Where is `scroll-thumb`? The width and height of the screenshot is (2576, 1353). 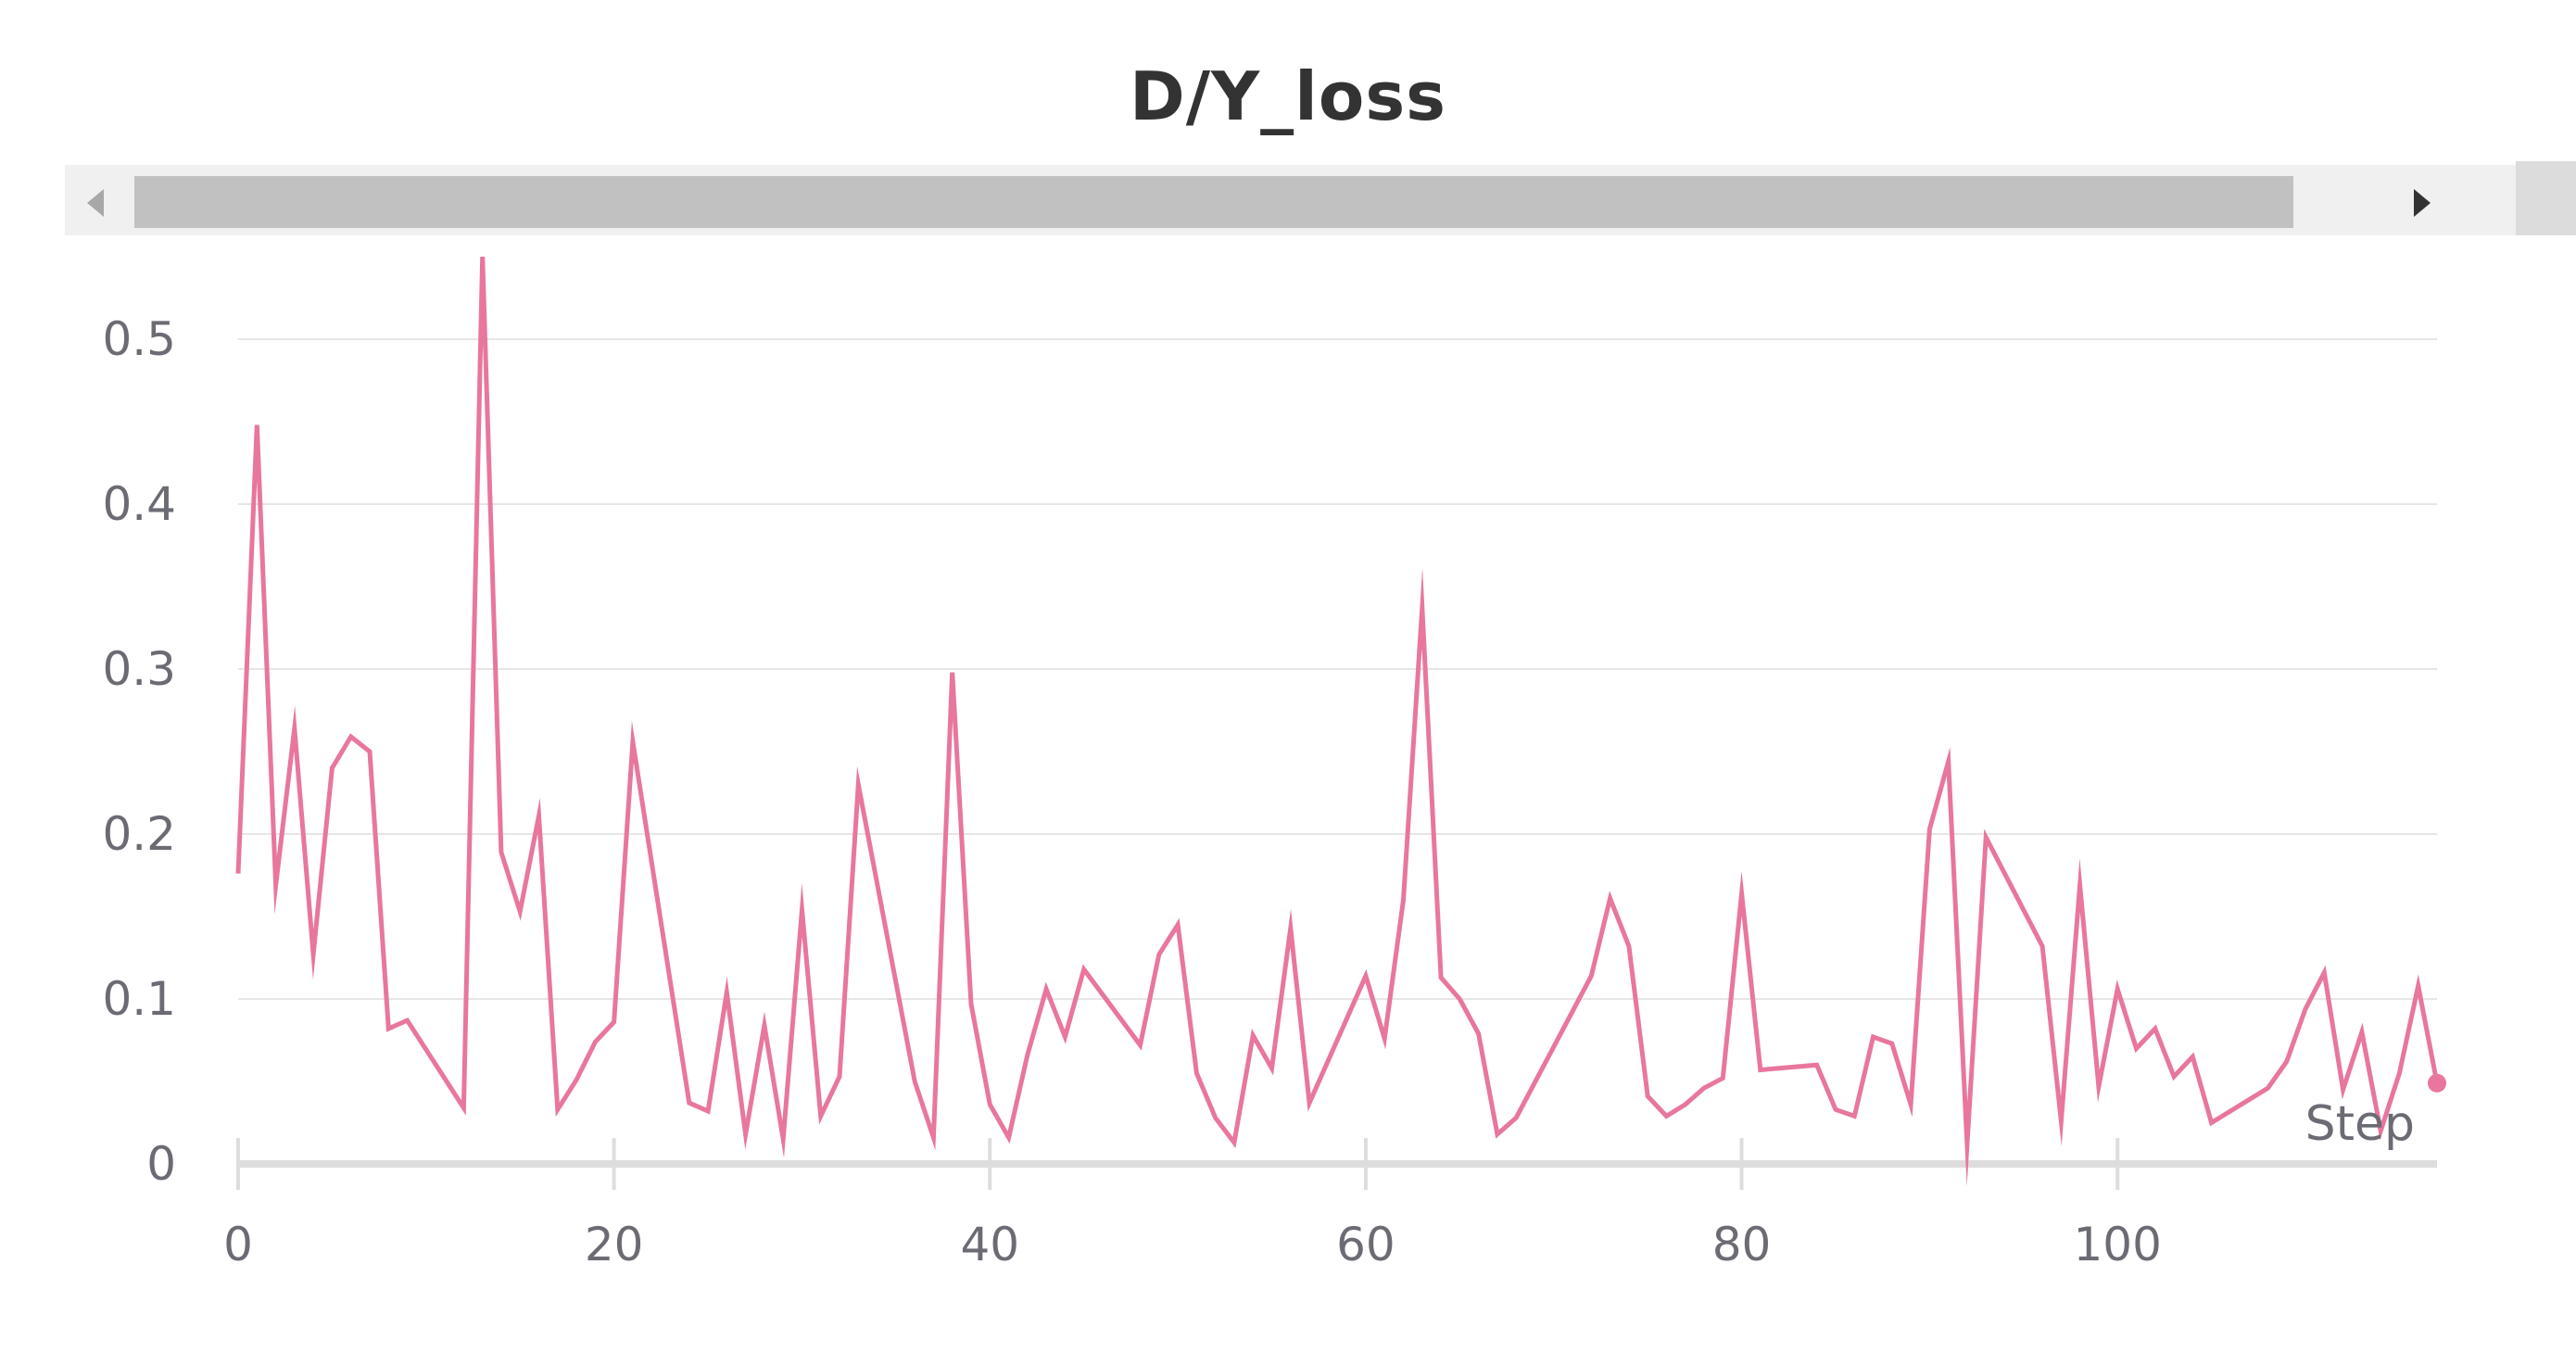 scroll-thumb is located at coordinates (1214, 202).